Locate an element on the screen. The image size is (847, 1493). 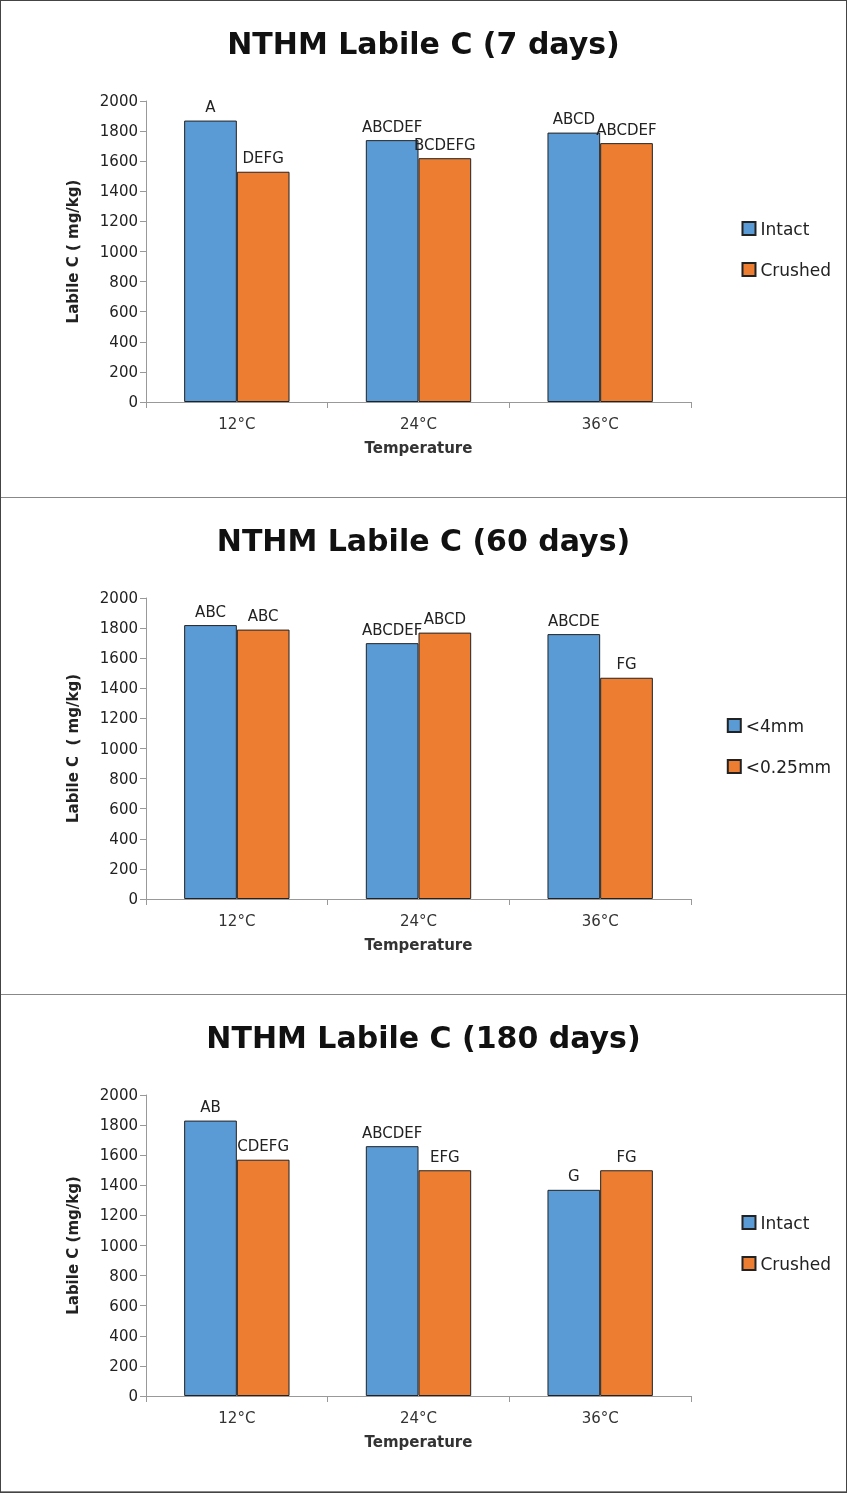
y-axis-title: Labile C (mg/kg) is located at coordinates (72, 1245).